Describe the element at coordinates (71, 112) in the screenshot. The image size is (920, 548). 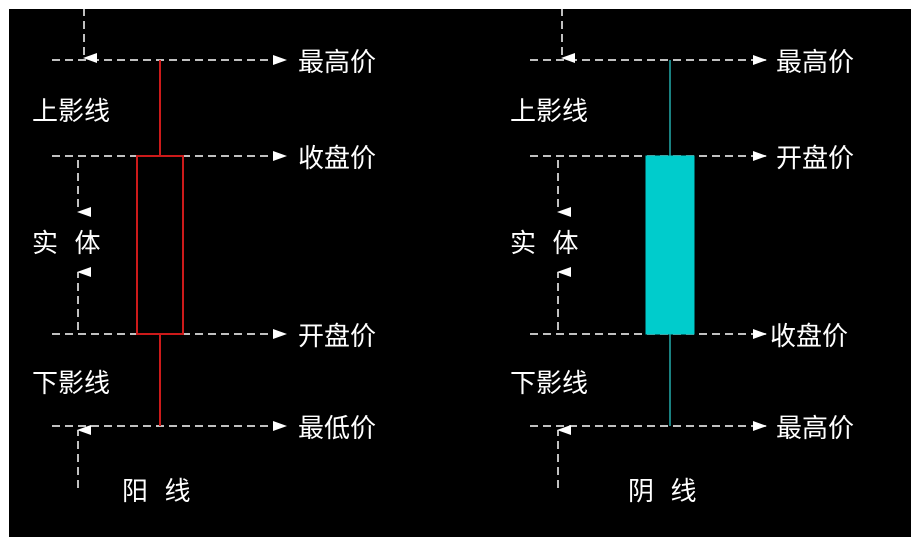
I see `yang-upper-shadow-label: 上影线` at that location.